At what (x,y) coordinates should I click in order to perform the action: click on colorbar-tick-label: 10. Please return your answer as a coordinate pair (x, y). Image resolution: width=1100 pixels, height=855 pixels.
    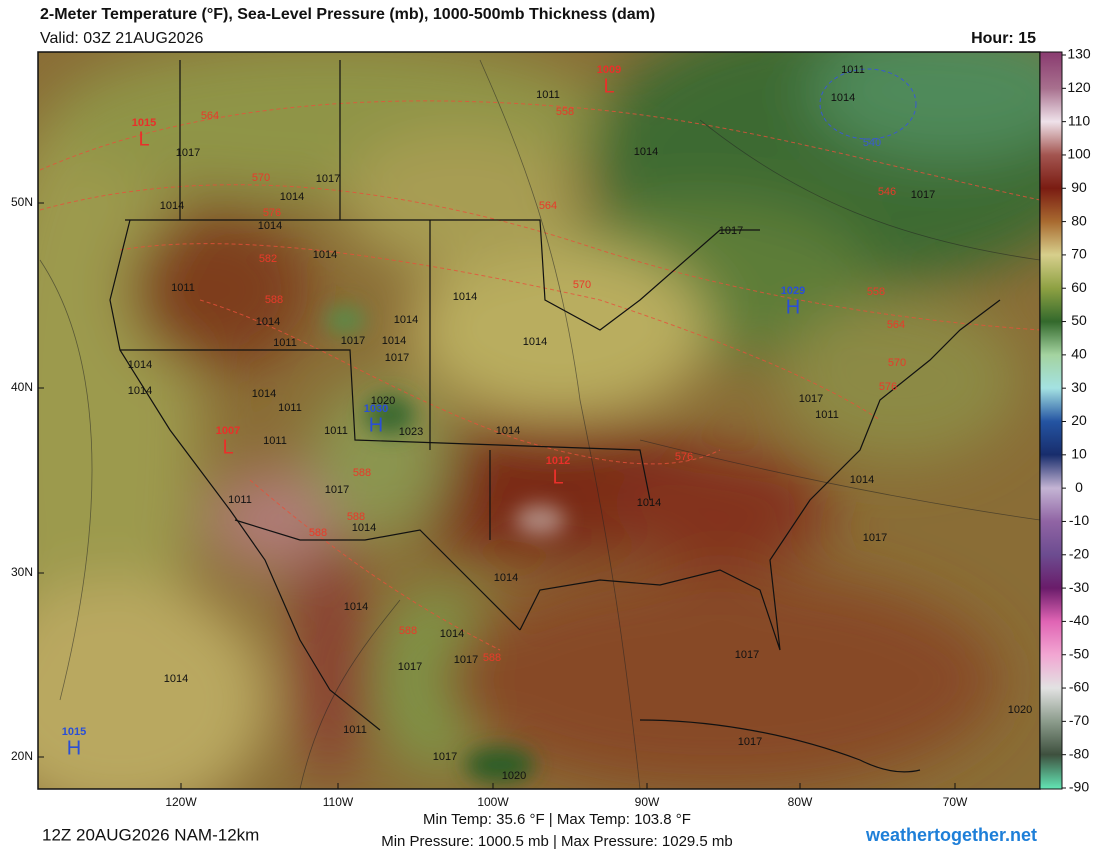
    Looking at the image, I should click on (1079, 454).